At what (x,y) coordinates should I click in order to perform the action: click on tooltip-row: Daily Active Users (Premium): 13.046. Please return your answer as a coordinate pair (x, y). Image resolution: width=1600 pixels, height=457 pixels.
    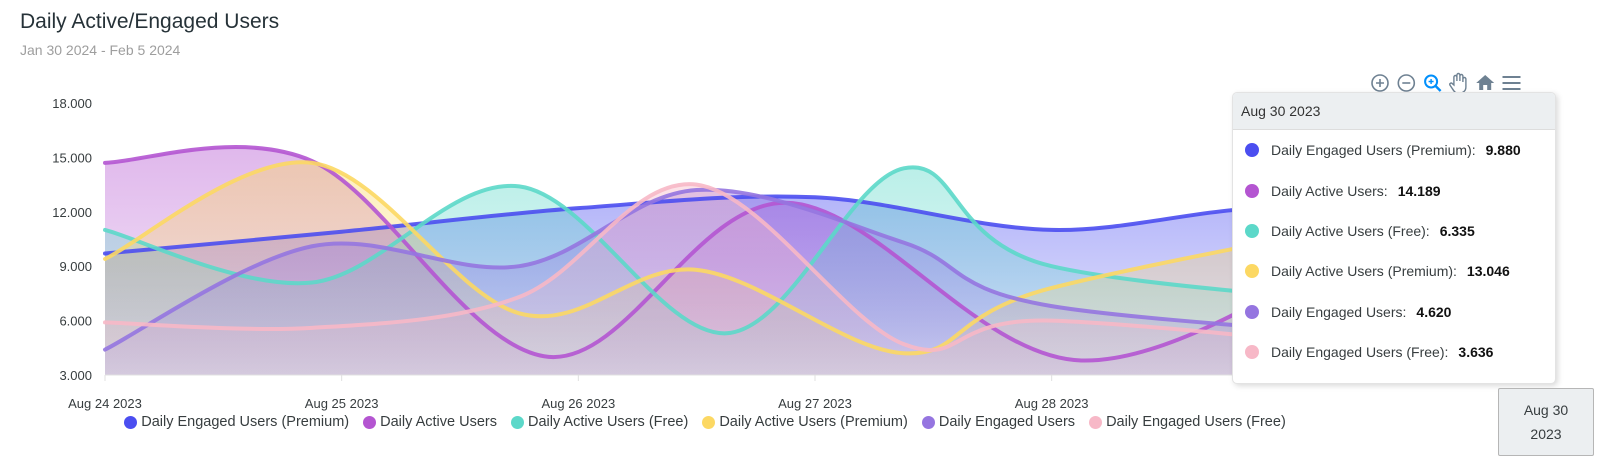
    Looking at the image, I should click on (1394, 271).